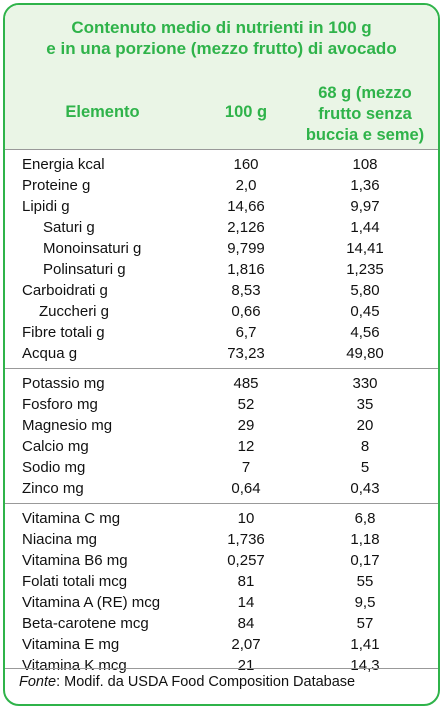  I want to click on table-row: Vitamina K mcg 21 14,3, so click(221, 665).